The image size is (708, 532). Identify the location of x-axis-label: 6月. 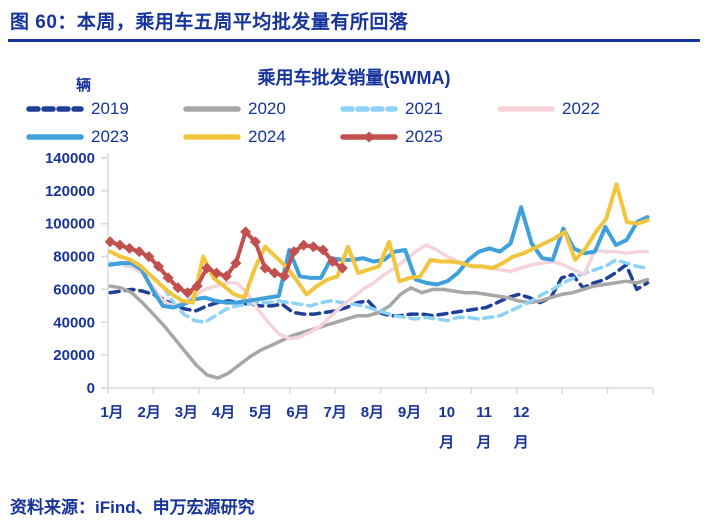
(297, 412).